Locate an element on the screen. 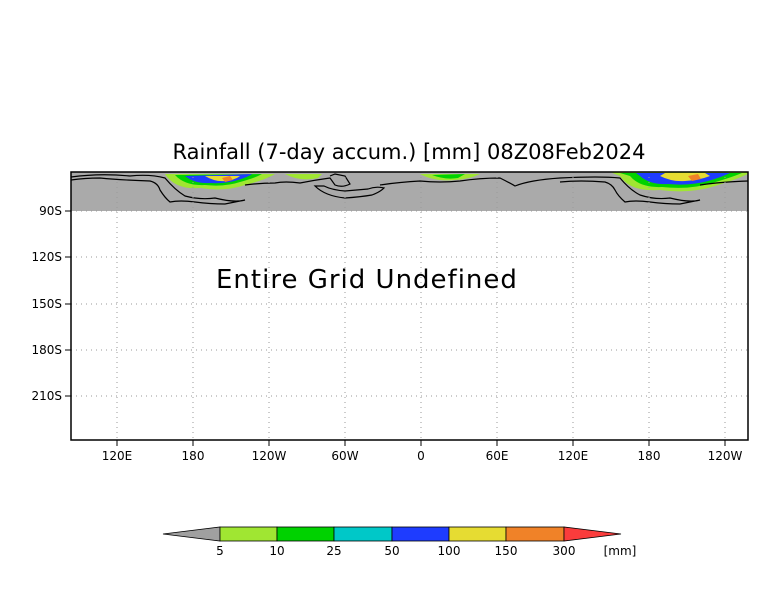 The width and height of the screenshot is (784, 612). lon-label: 60W is located at coordinates (344, 456).